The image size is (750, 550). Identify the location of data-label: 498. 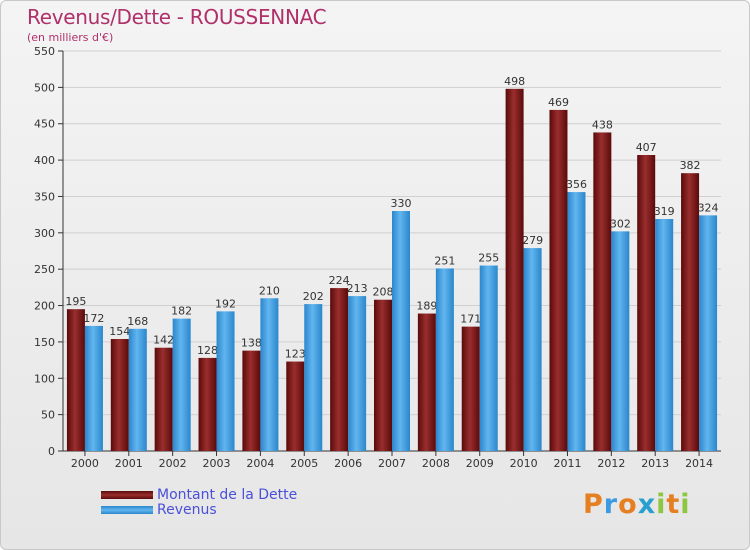
(514, 81).